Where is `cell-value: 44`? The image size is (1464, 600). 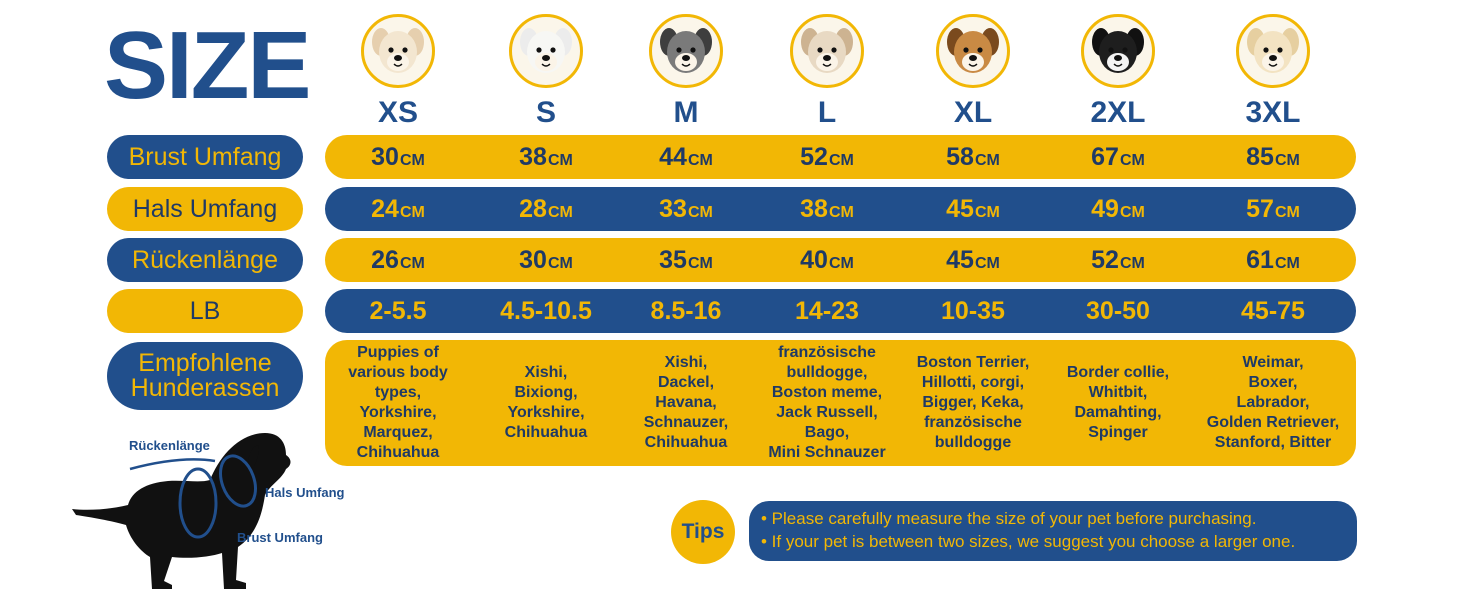
cell-value: 44 is located at coordinates (673, 157).